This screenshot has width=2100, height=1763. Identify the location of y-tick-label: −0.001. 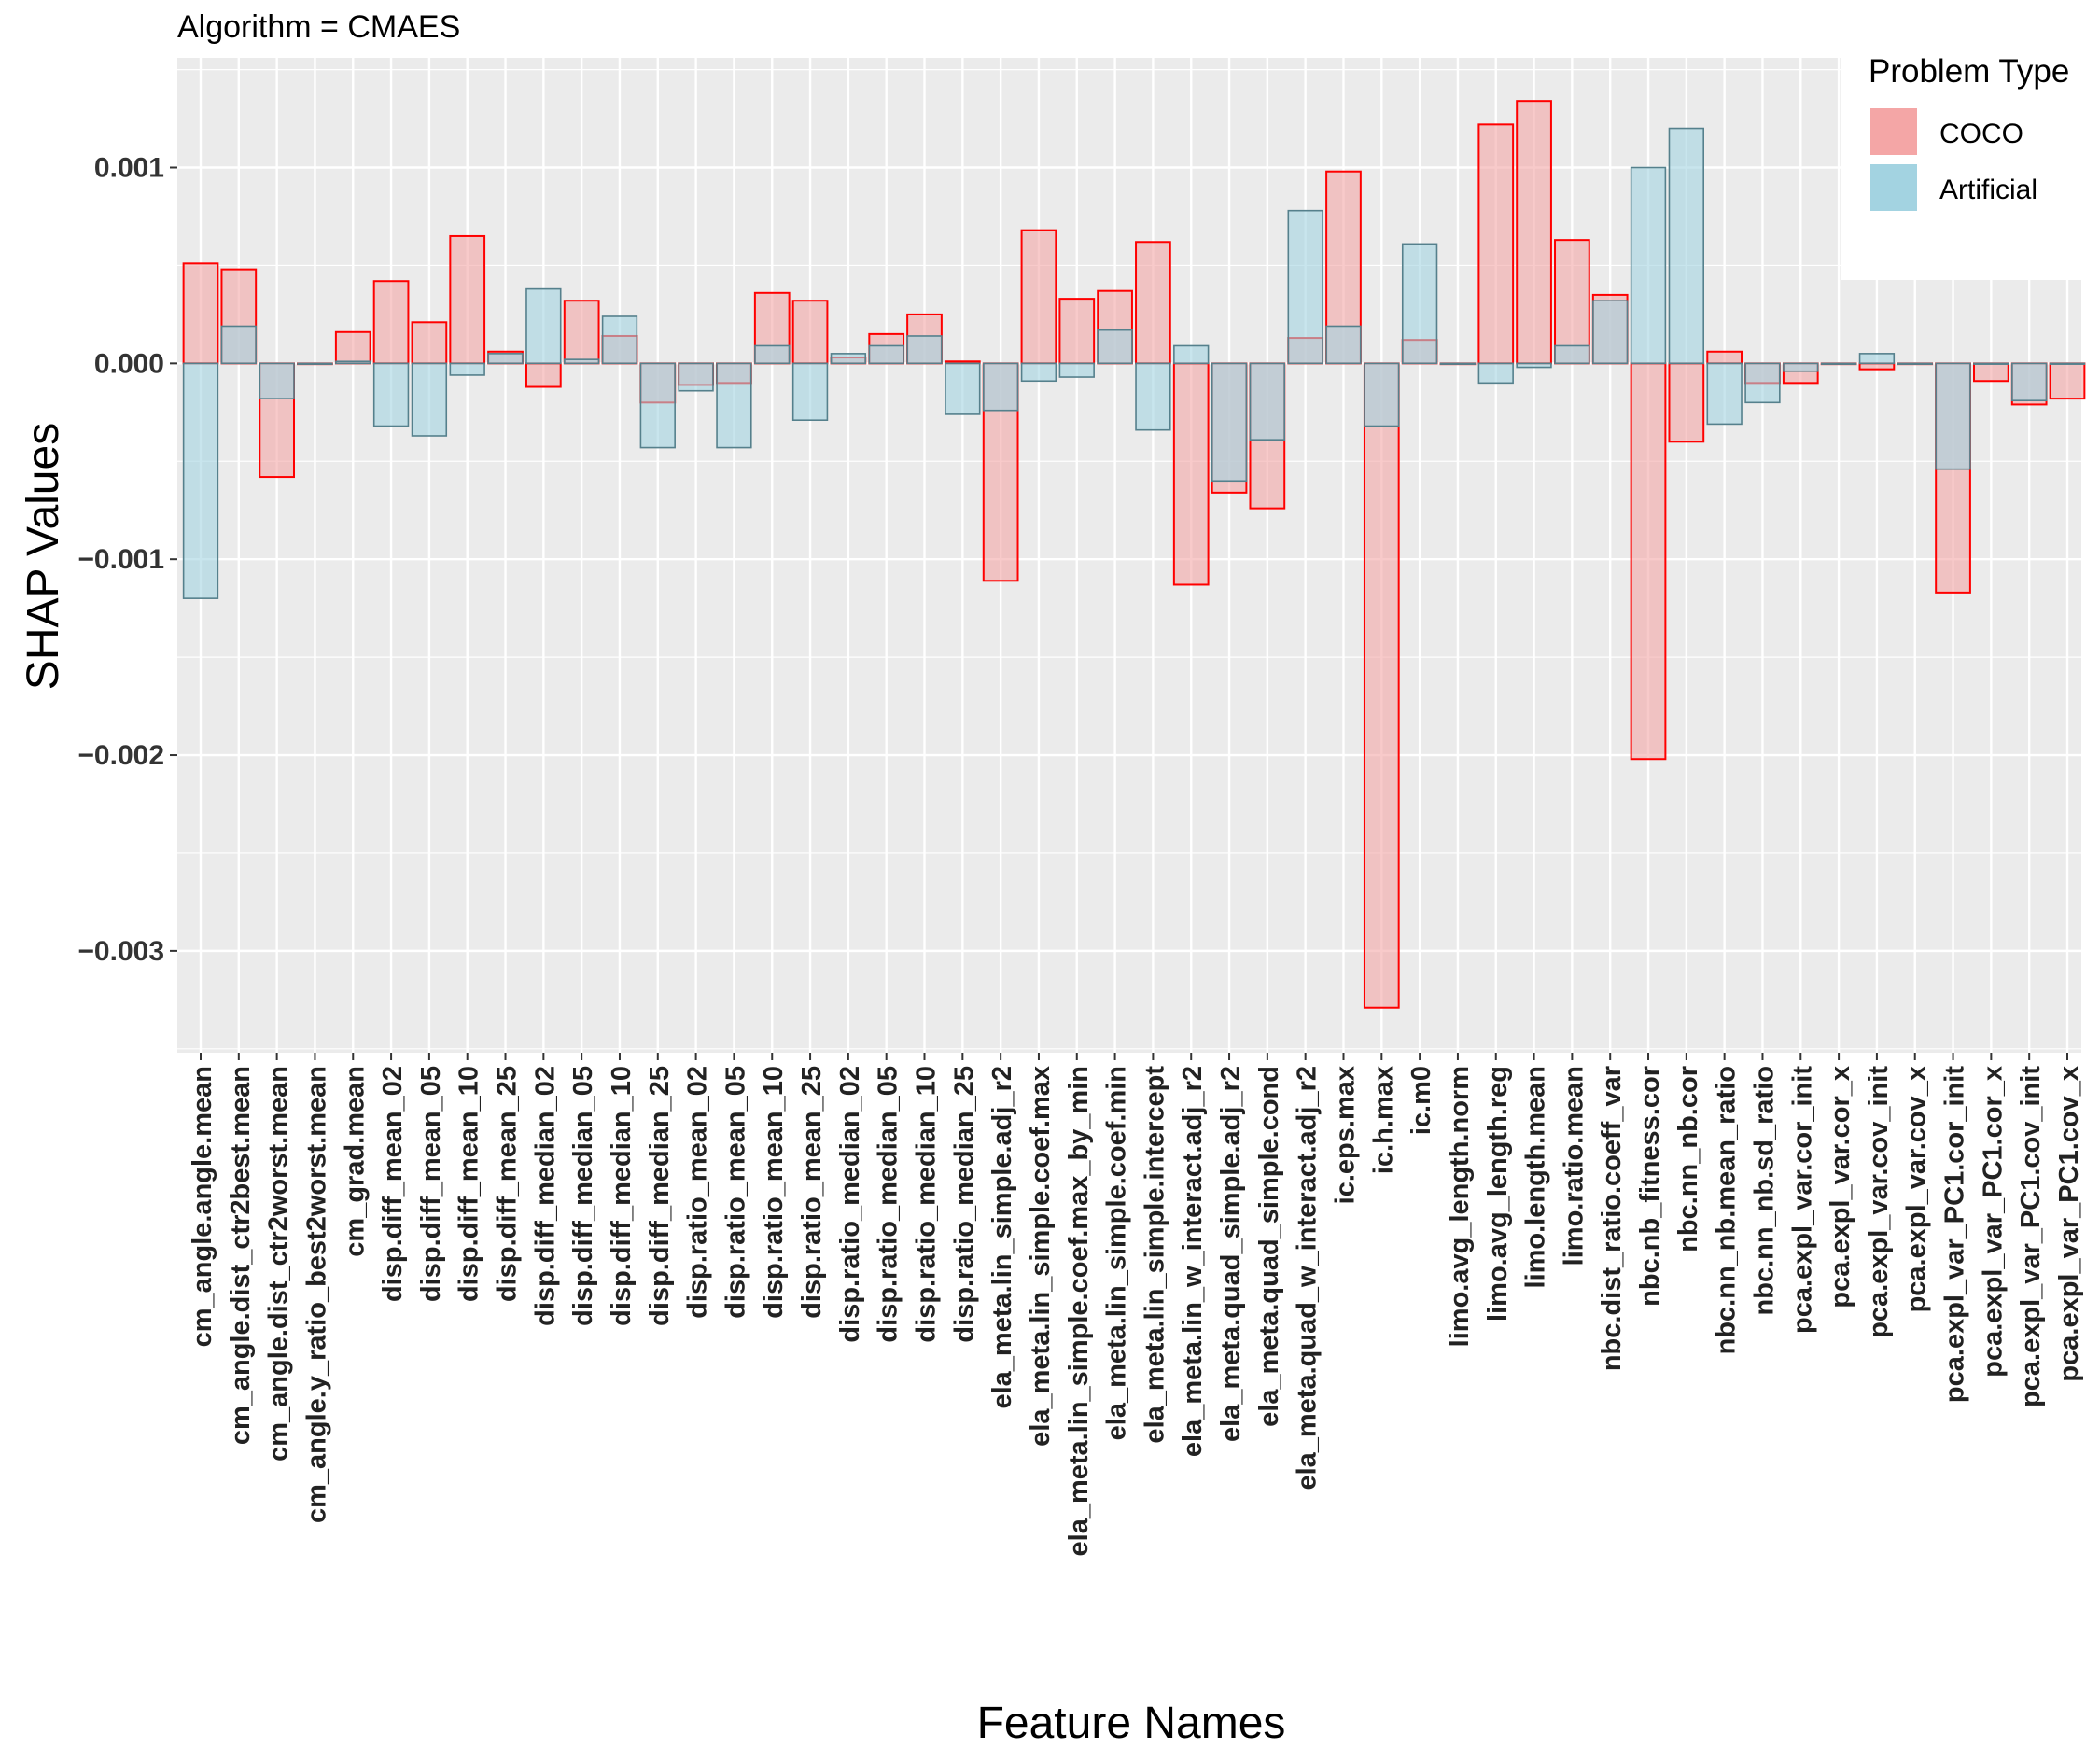
(120, 560).